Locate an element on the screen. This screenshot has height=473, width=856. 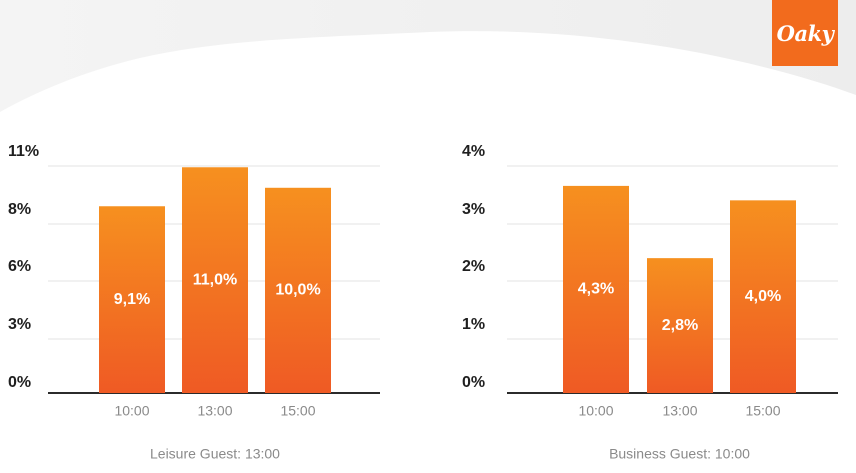
data-label: 4,3% is located at coordinates (596, 289).